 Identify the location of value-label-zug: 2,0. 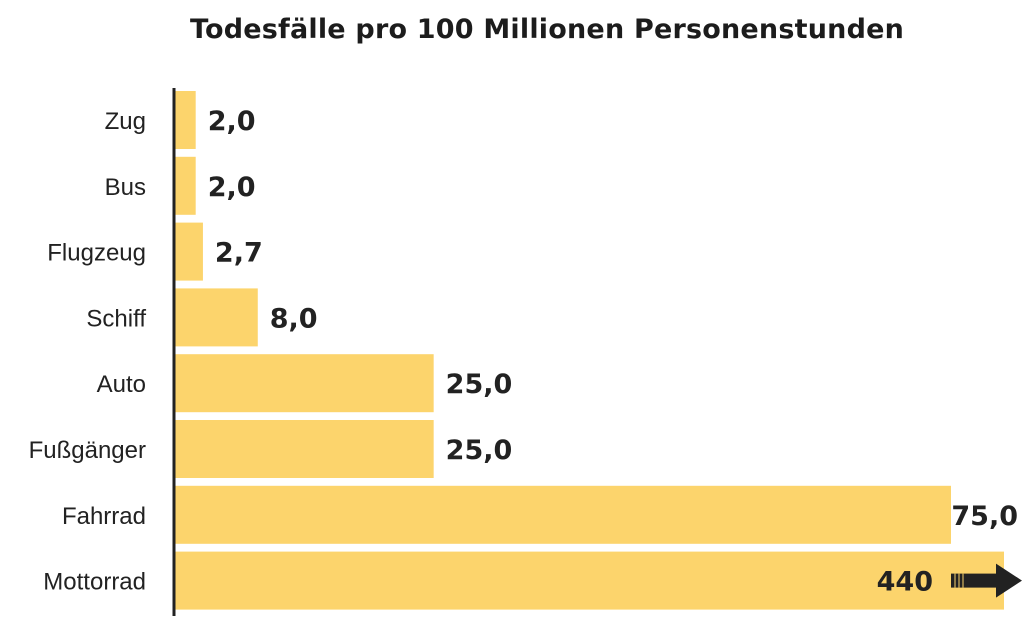
(232, 121).